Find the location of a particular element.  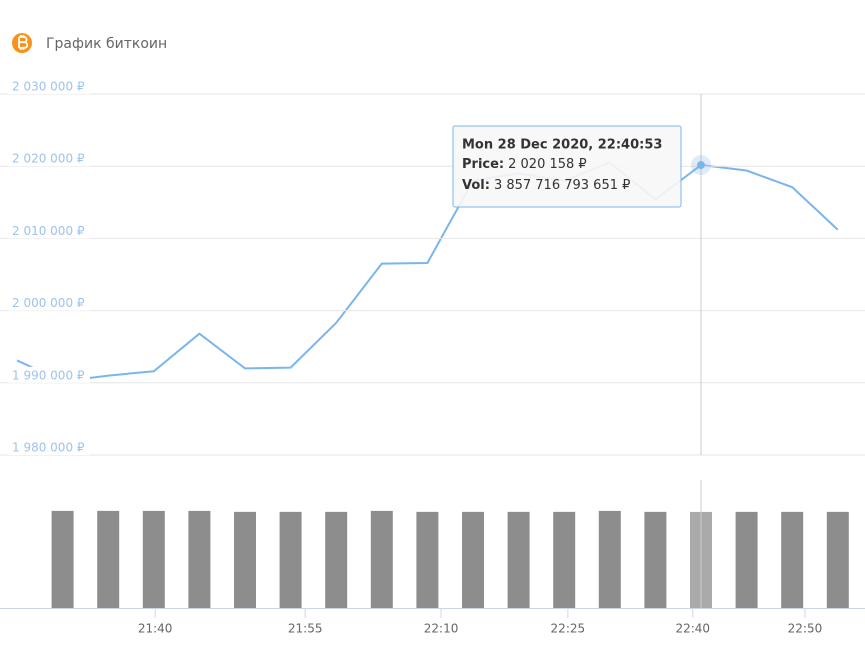

x-tick-label: 22:10 is located at coordinates (441, 629).